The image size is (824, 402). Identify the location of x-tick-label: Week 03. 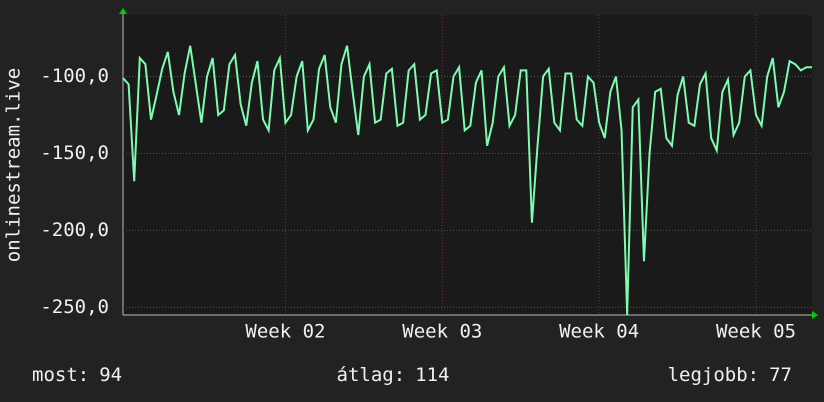
(442, 332).